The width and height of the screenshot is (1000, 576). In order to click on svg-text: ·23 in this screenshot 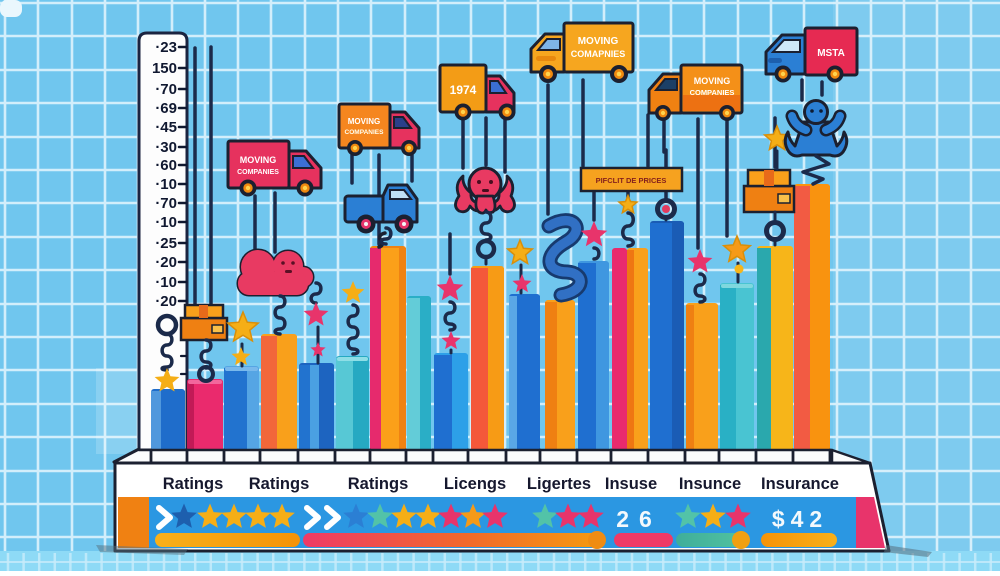, I will do `click(166, 47)`.